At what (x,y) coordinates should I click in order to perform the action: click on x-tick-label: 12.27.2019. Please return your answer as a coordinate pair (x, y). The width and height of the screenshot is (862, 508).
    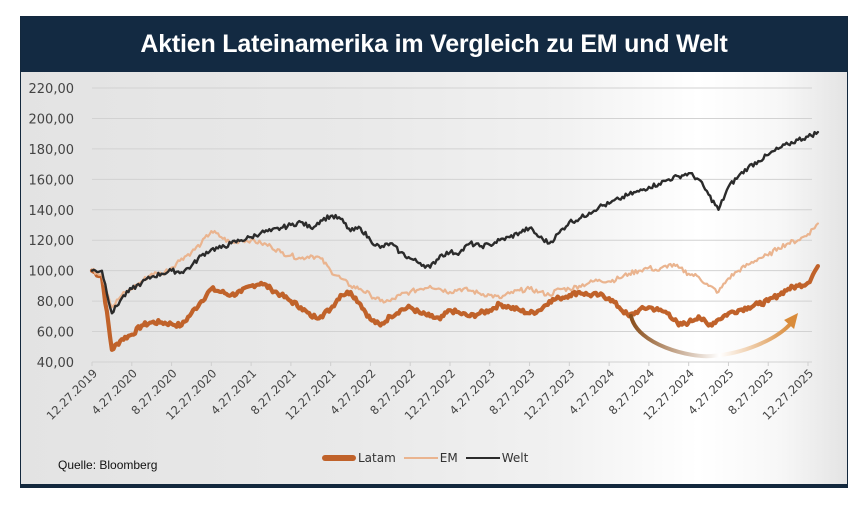
    Looking at the image, I should click on (72, 394).